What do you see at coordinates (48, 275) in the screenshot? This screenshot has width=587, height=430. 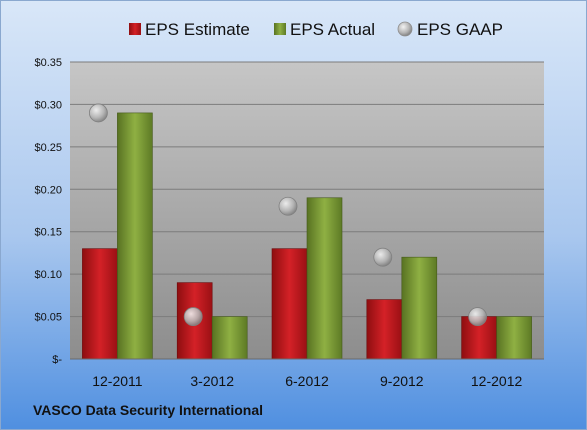 I see `y-tick-label: $0.10` at bounding box center [48, 275].